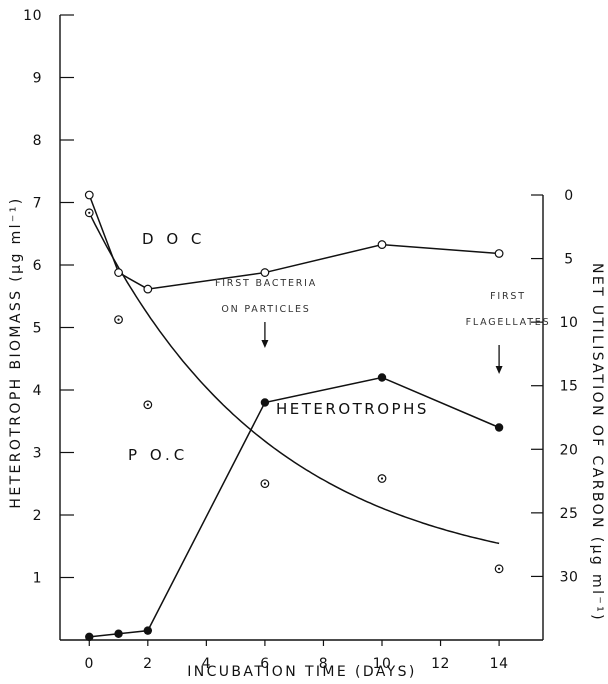 This screenshot has width=608, height=684. I want to click on y-left-tick-label: 5, so click(37, 329).